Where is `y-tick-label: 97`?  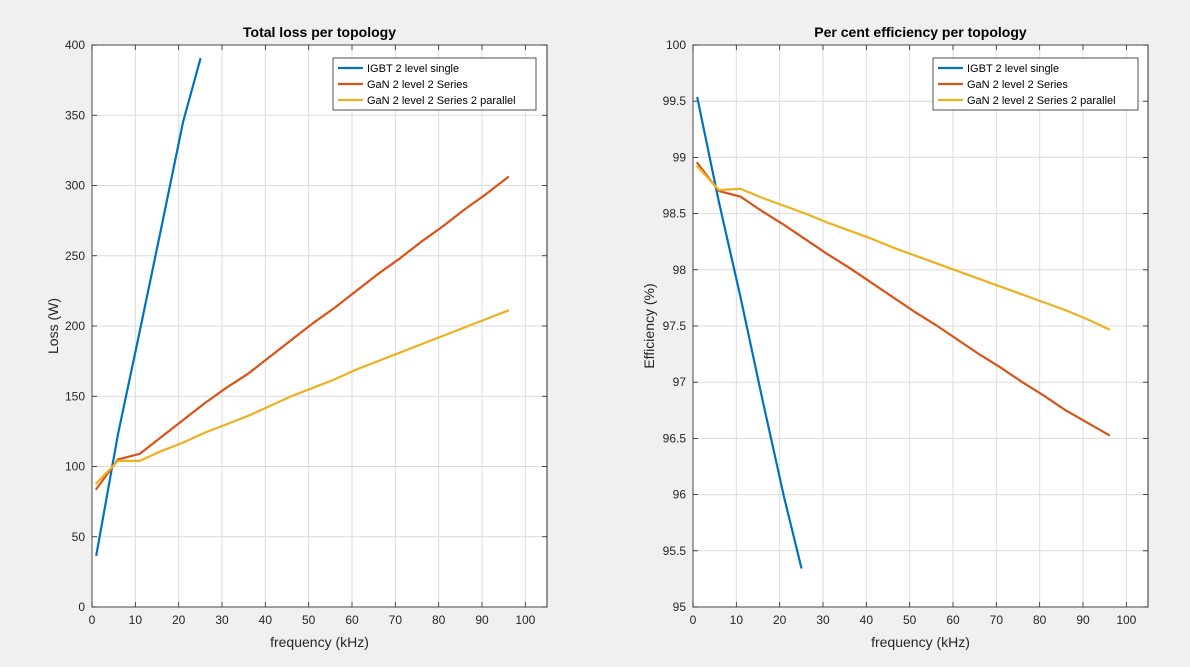 y-tick-label: 97 is located at coordinates (680, 382).